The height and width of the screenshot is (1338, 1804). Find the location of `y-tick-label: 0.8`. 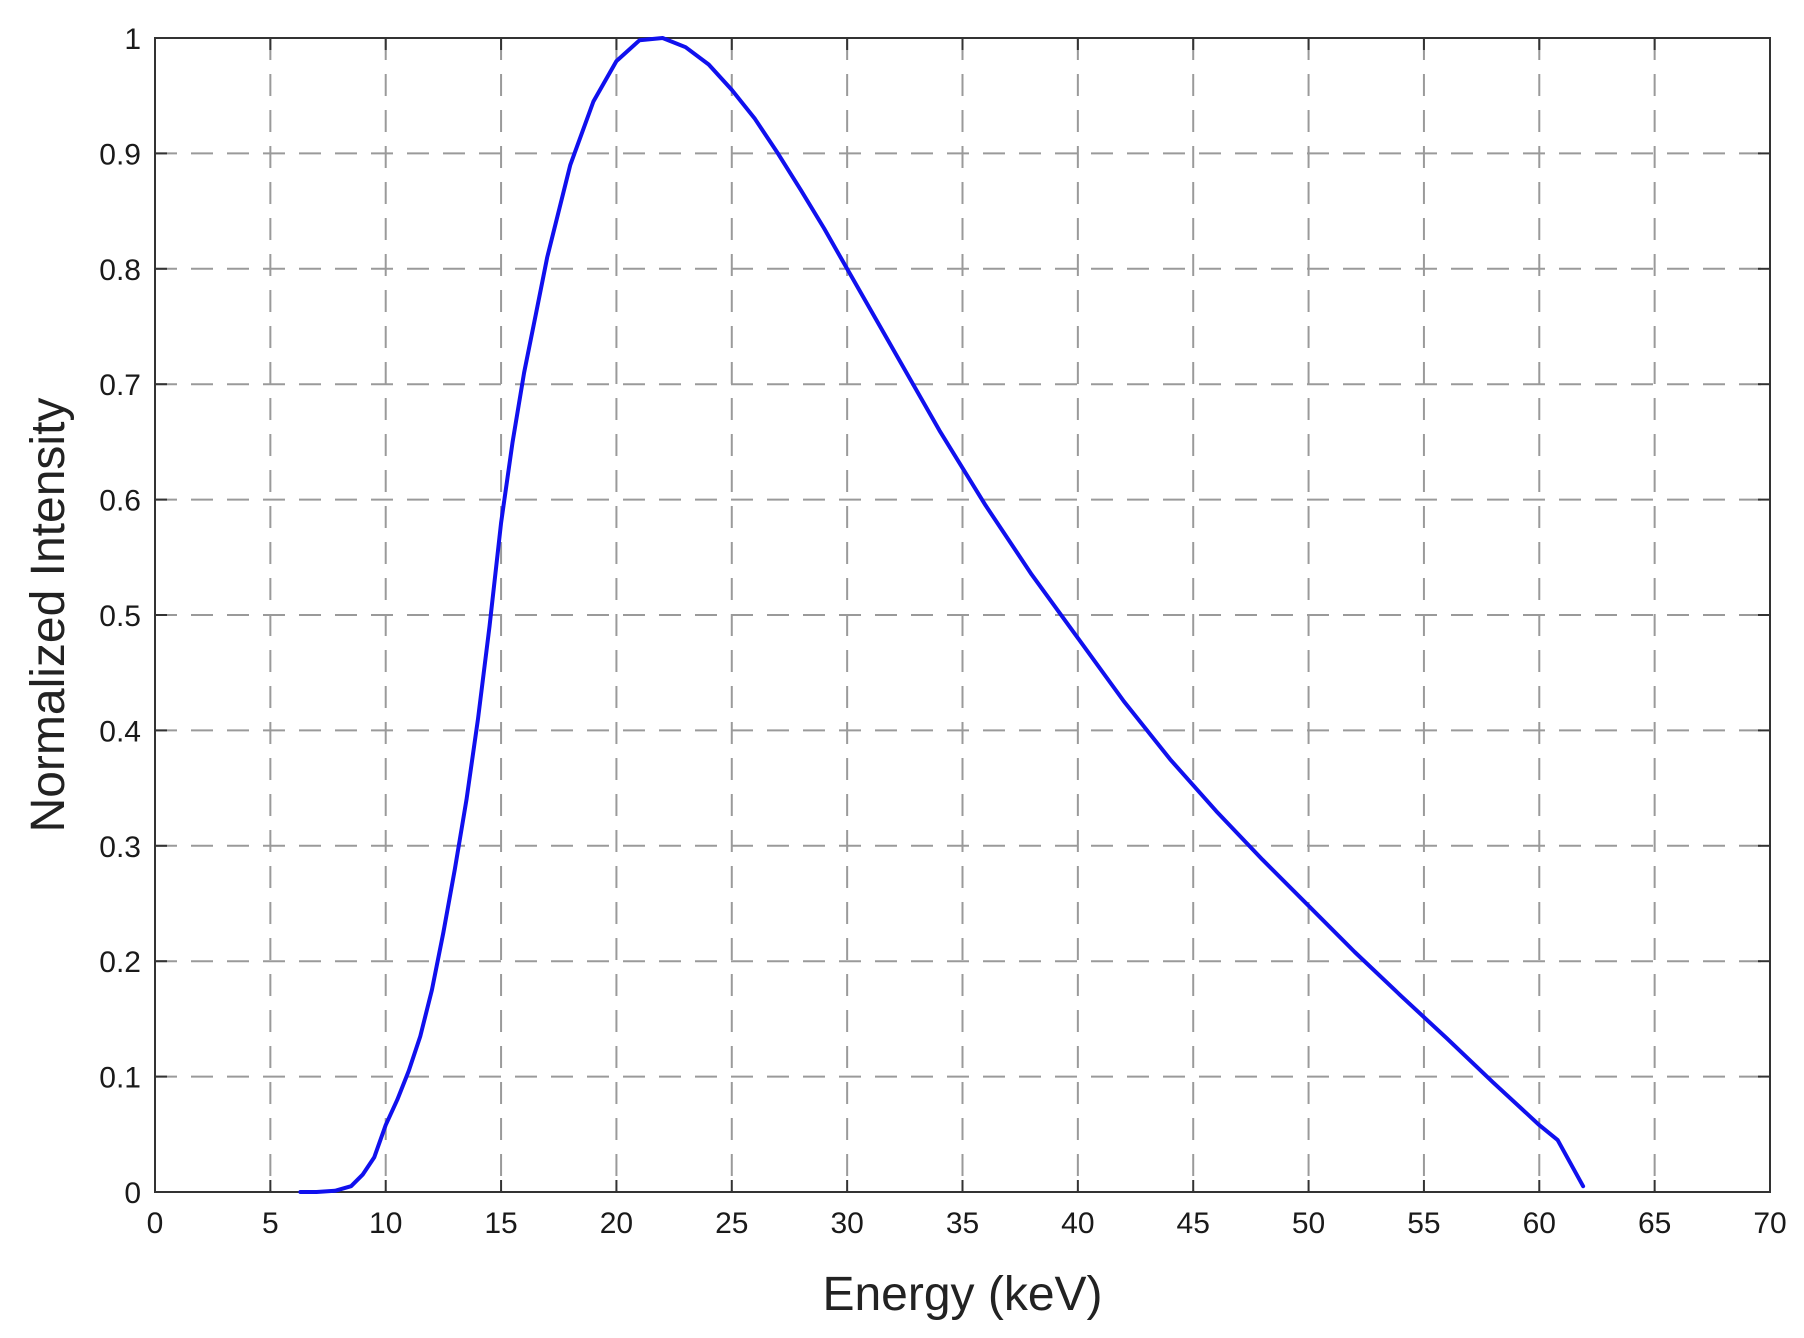

y-tick-label: 0.8 is located at coordinates (120, 270).